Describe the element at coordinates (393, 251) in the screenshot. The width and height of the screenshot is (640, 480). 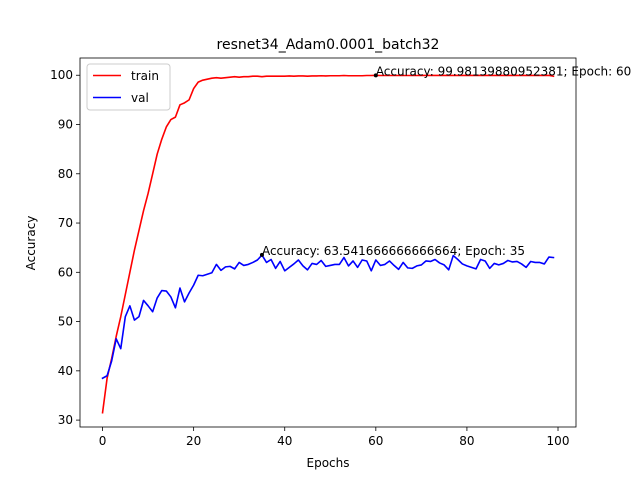
I see `annotation-label: Accuracy: 63.541666666666664; Epoch: 35` at that location.